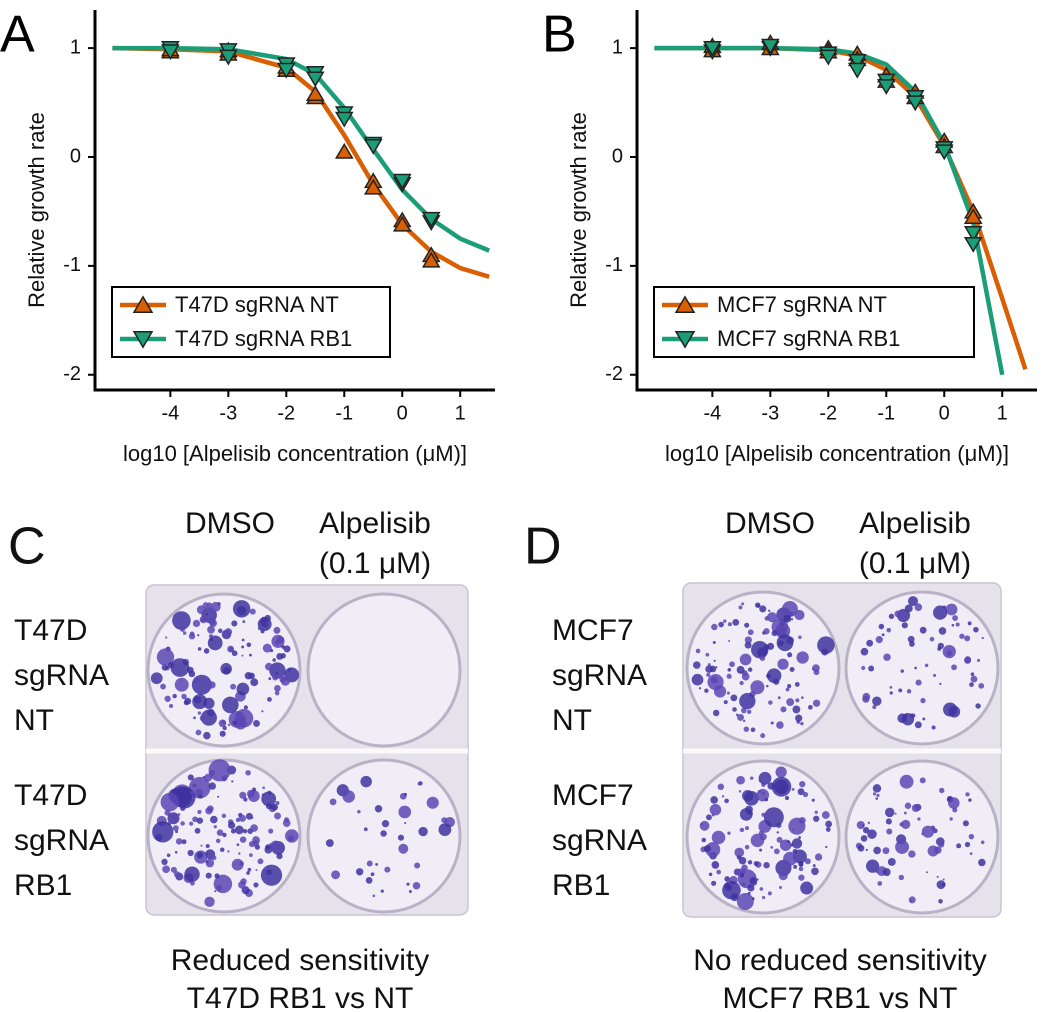 The height and width of the screenshot is (1012, 1050). Describe the element at coordinates (72, 374) in the screenshot. I see `y-tick-label: -2` at that location.